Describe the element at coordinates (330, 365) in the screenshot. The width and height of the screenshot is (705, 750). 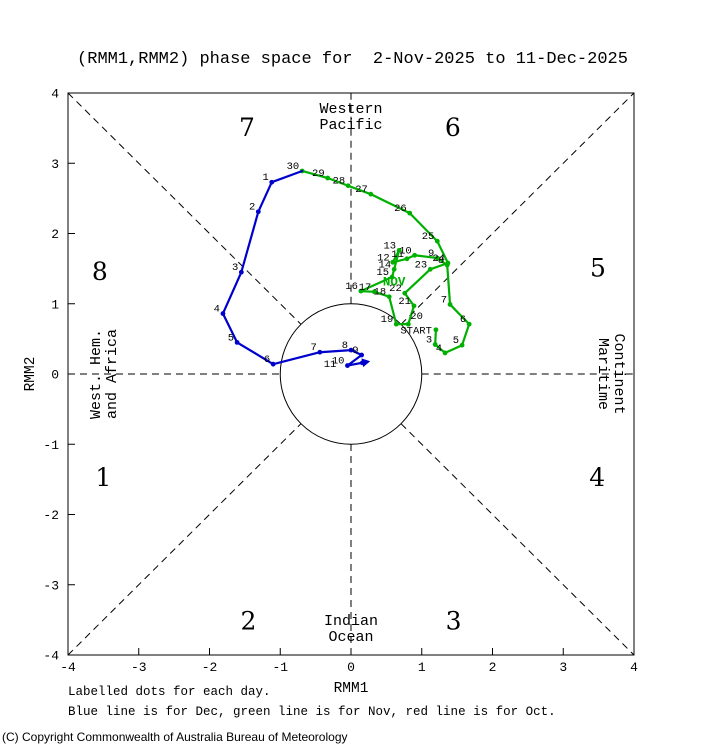
I see `day-label: 11` at that location.